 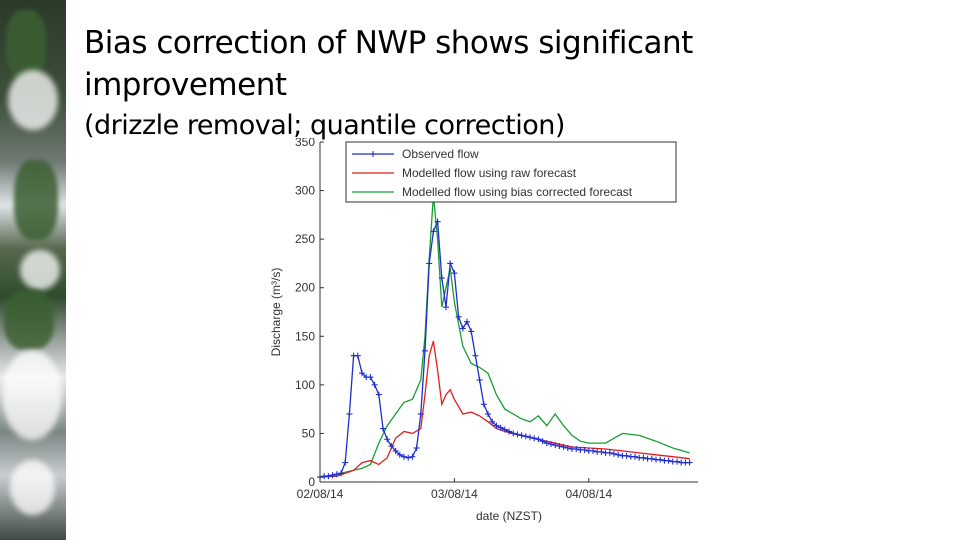 I want to click on y-tick-label: 50, so click(x=309, y=433).